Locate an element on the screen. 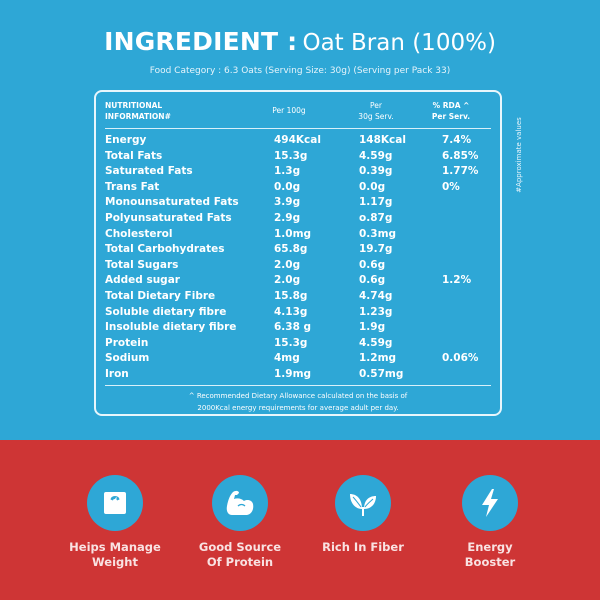  lightning-bolt-icon is located at coordinates (490, 503).